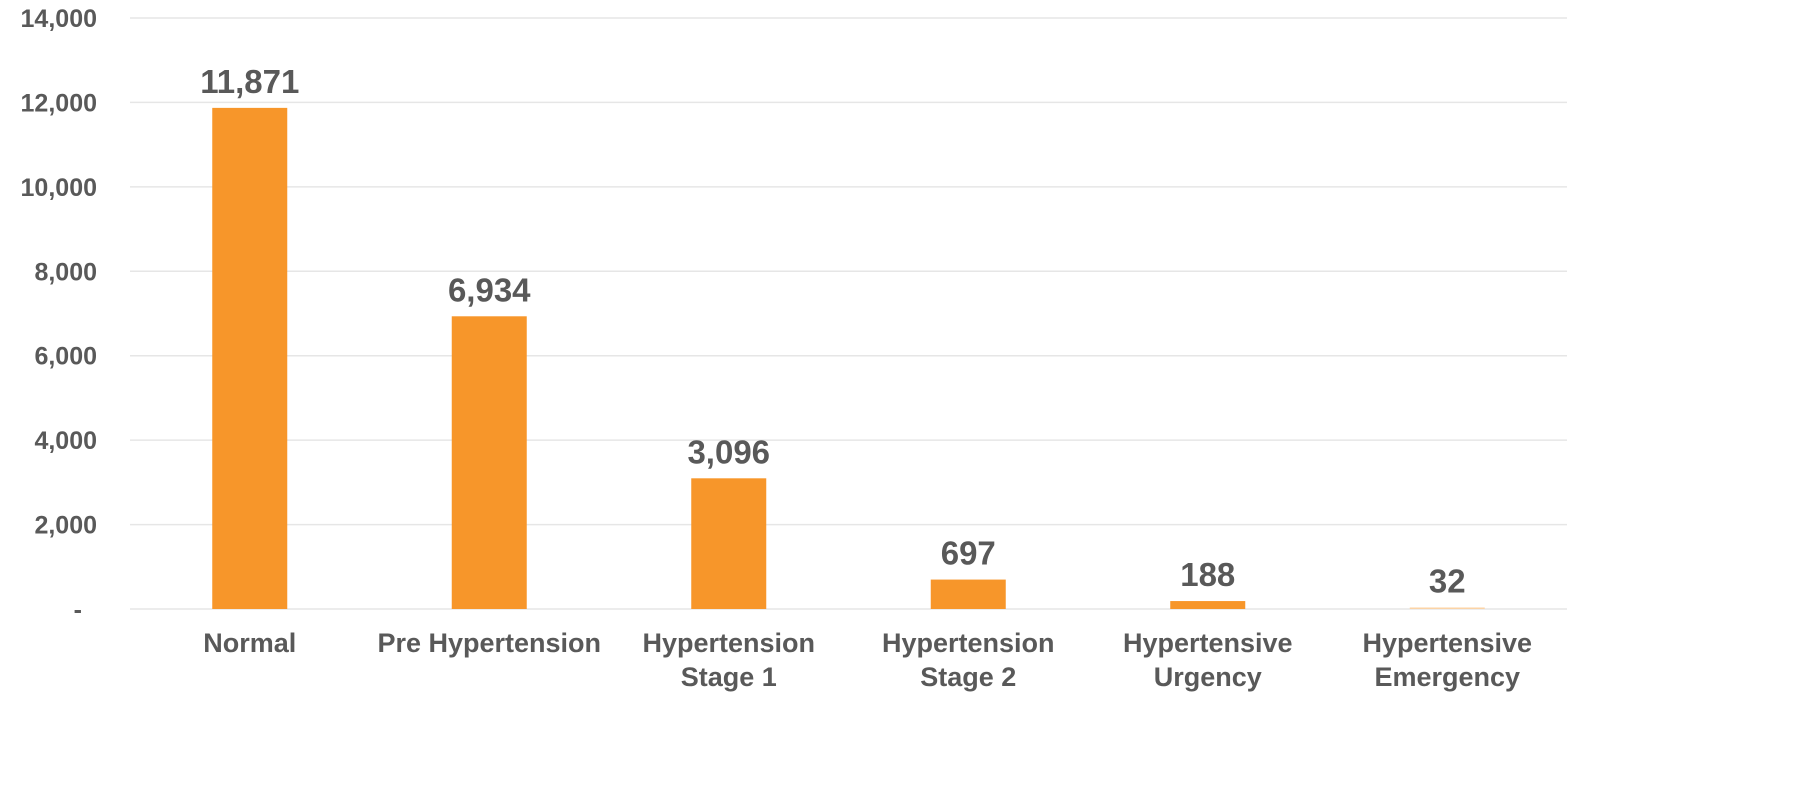 The width and height of the screenshot is (1797, 792). What do you see at coordinates (65, 441) in the screenshot?
I see `y-tick-label: 4,000` at bounding box center [65, 441].